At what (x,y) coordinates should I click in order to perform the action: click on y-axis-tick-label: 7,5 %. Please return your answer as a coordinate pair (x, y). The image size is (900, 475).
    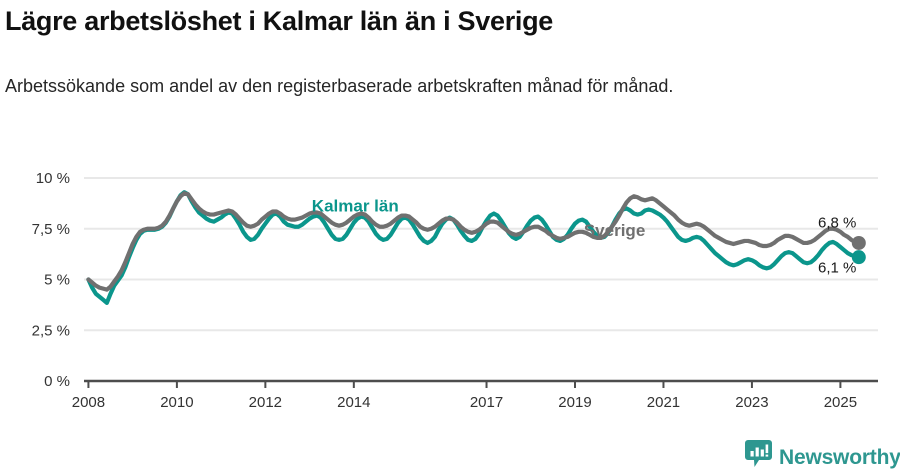
    Looking at the image, I should click on (51, 229).